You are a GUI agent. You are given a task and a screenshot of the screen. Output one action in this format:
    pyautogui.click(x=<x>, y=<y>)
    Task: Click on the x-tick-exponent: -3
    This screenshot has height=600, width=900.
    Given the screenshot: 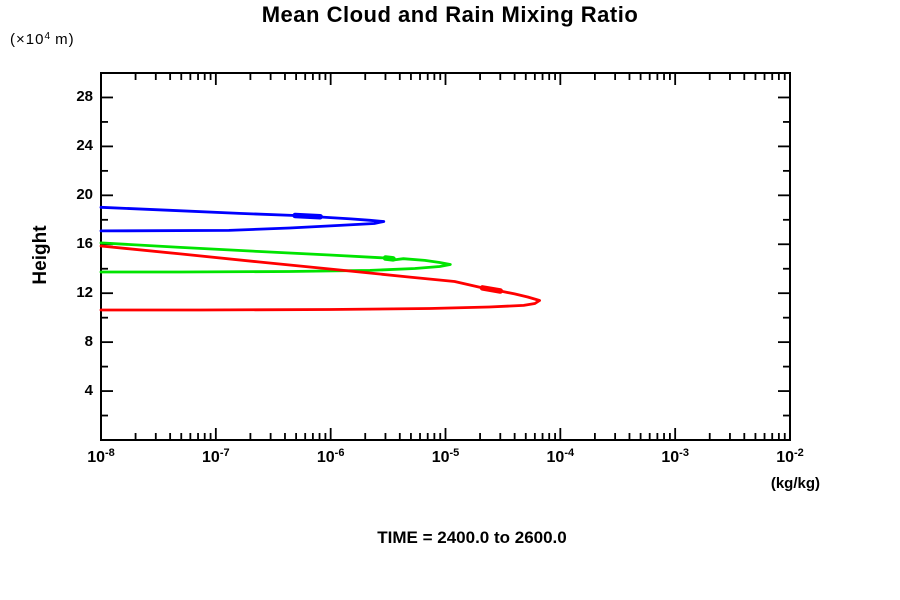 What is the action you would take?
    pyautogui.click(x=684, y=453)
    